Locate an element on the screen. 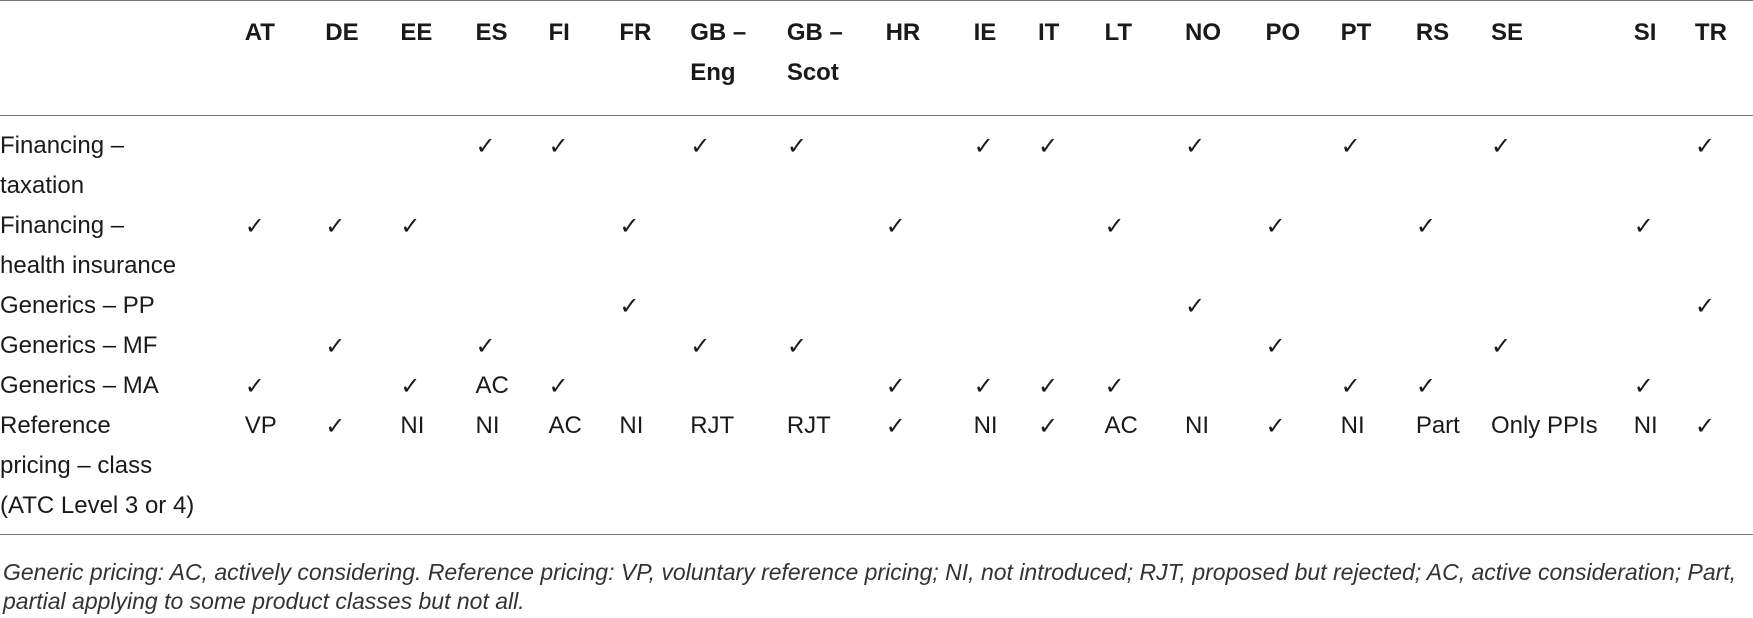  column-header: PO is located at coordinates (1283, 32).